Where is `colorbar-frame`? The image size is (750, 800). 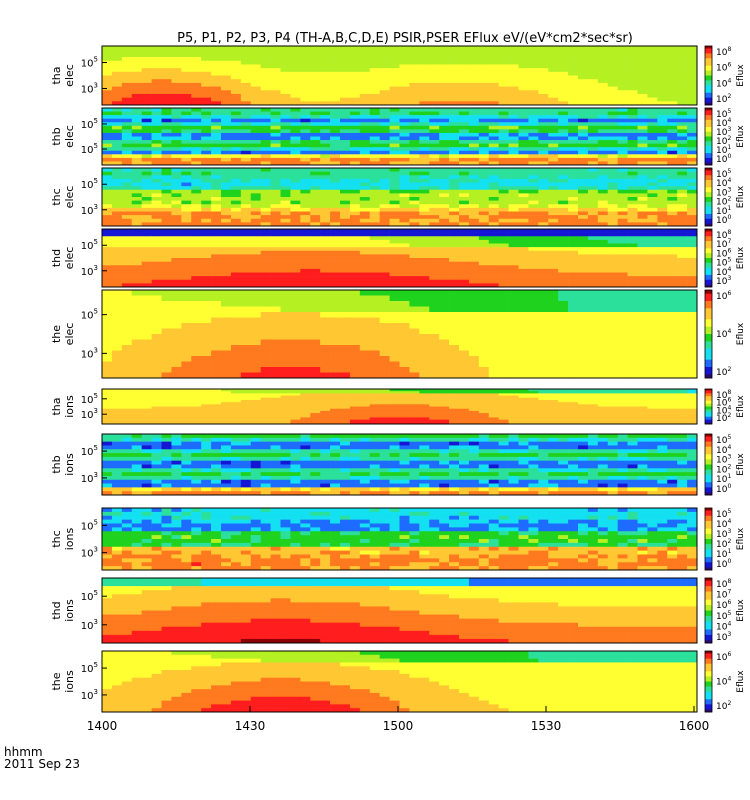 colorbar-frame is located at coordinates (708, 258).